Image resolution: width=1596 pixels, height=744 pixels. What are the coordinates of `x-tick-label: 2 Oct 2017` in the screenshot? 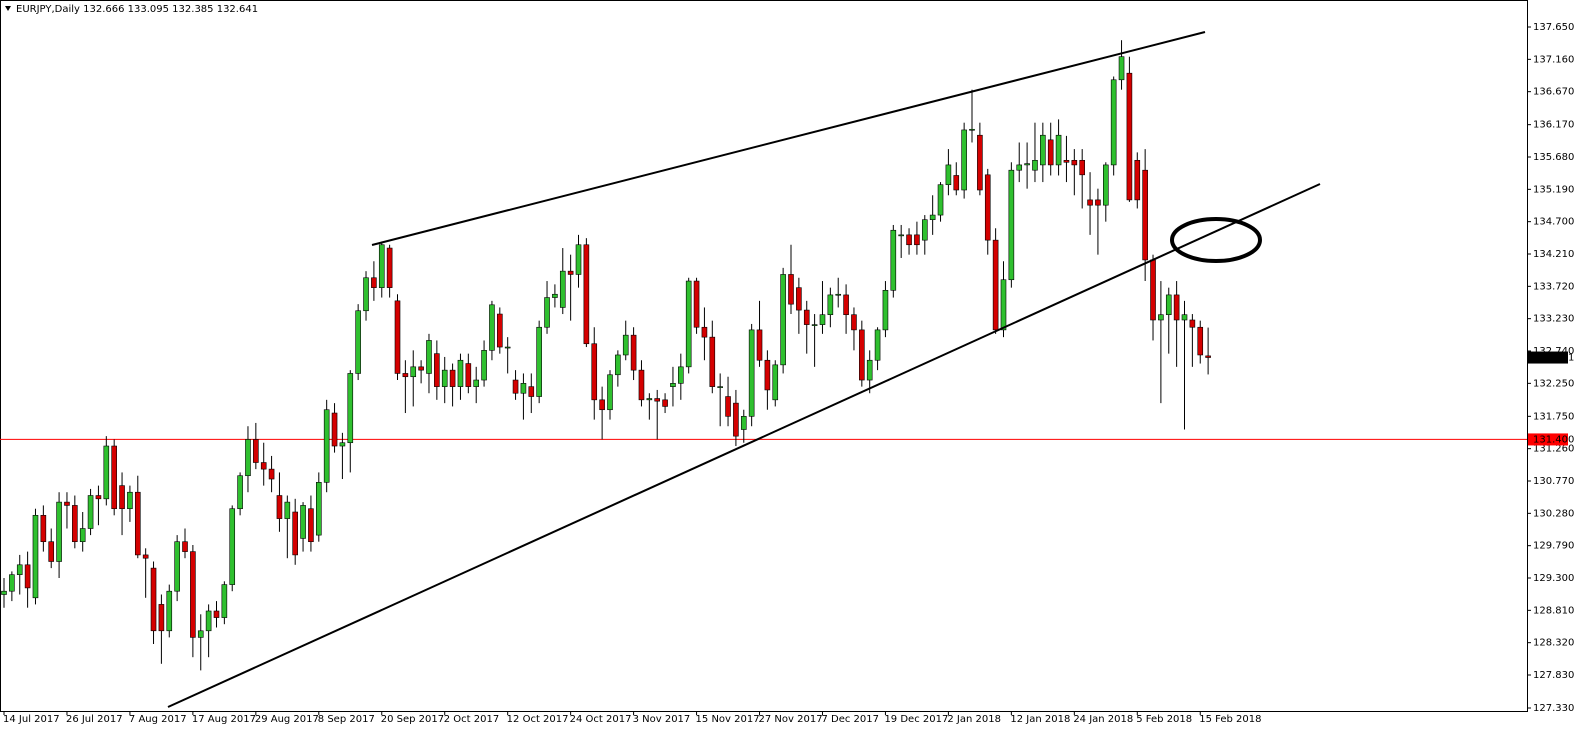 It's located at (471, 719).